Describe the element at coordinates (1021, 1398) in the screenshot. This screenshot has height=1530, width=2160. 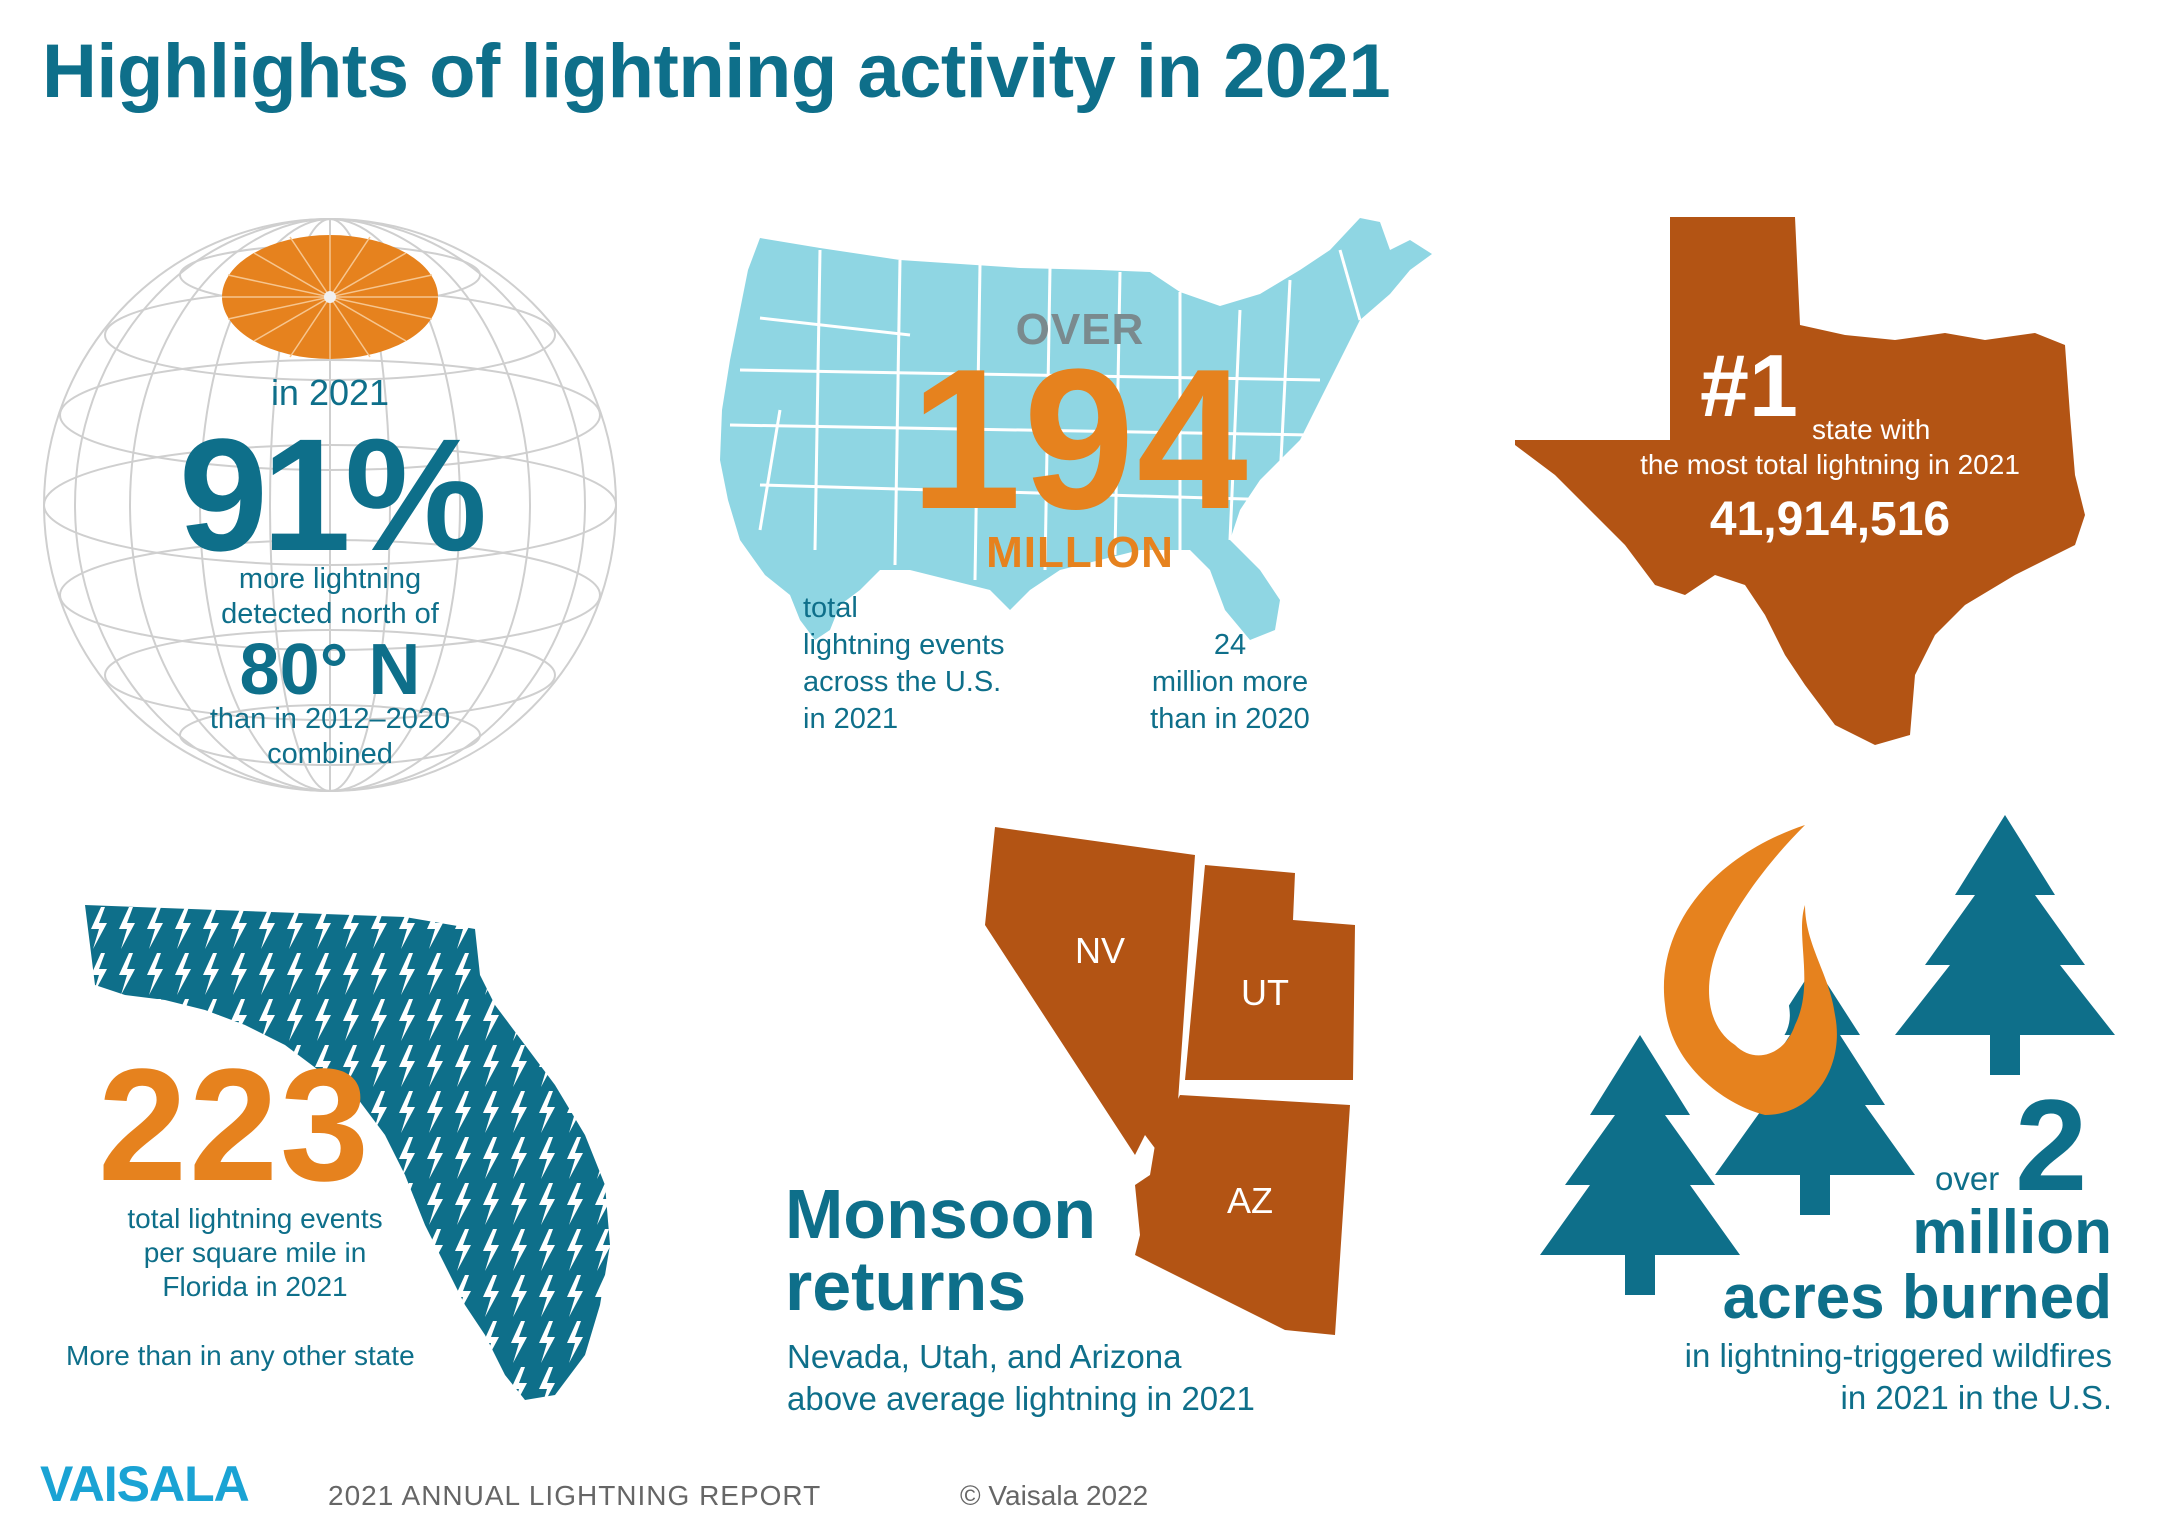
I see `monsoon-line-2: above average lightning in 2021` at that location.